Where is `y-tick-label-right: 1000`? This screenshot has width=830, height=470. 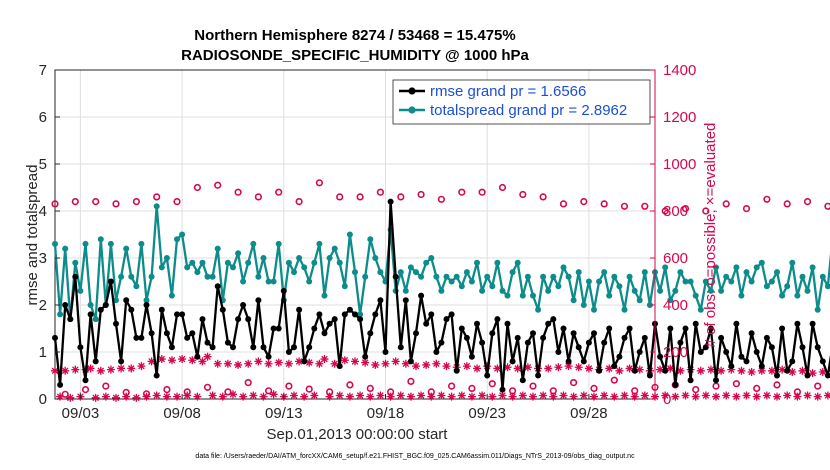
y-tick-label-right: 1000 is located at coordinates (679, 164).